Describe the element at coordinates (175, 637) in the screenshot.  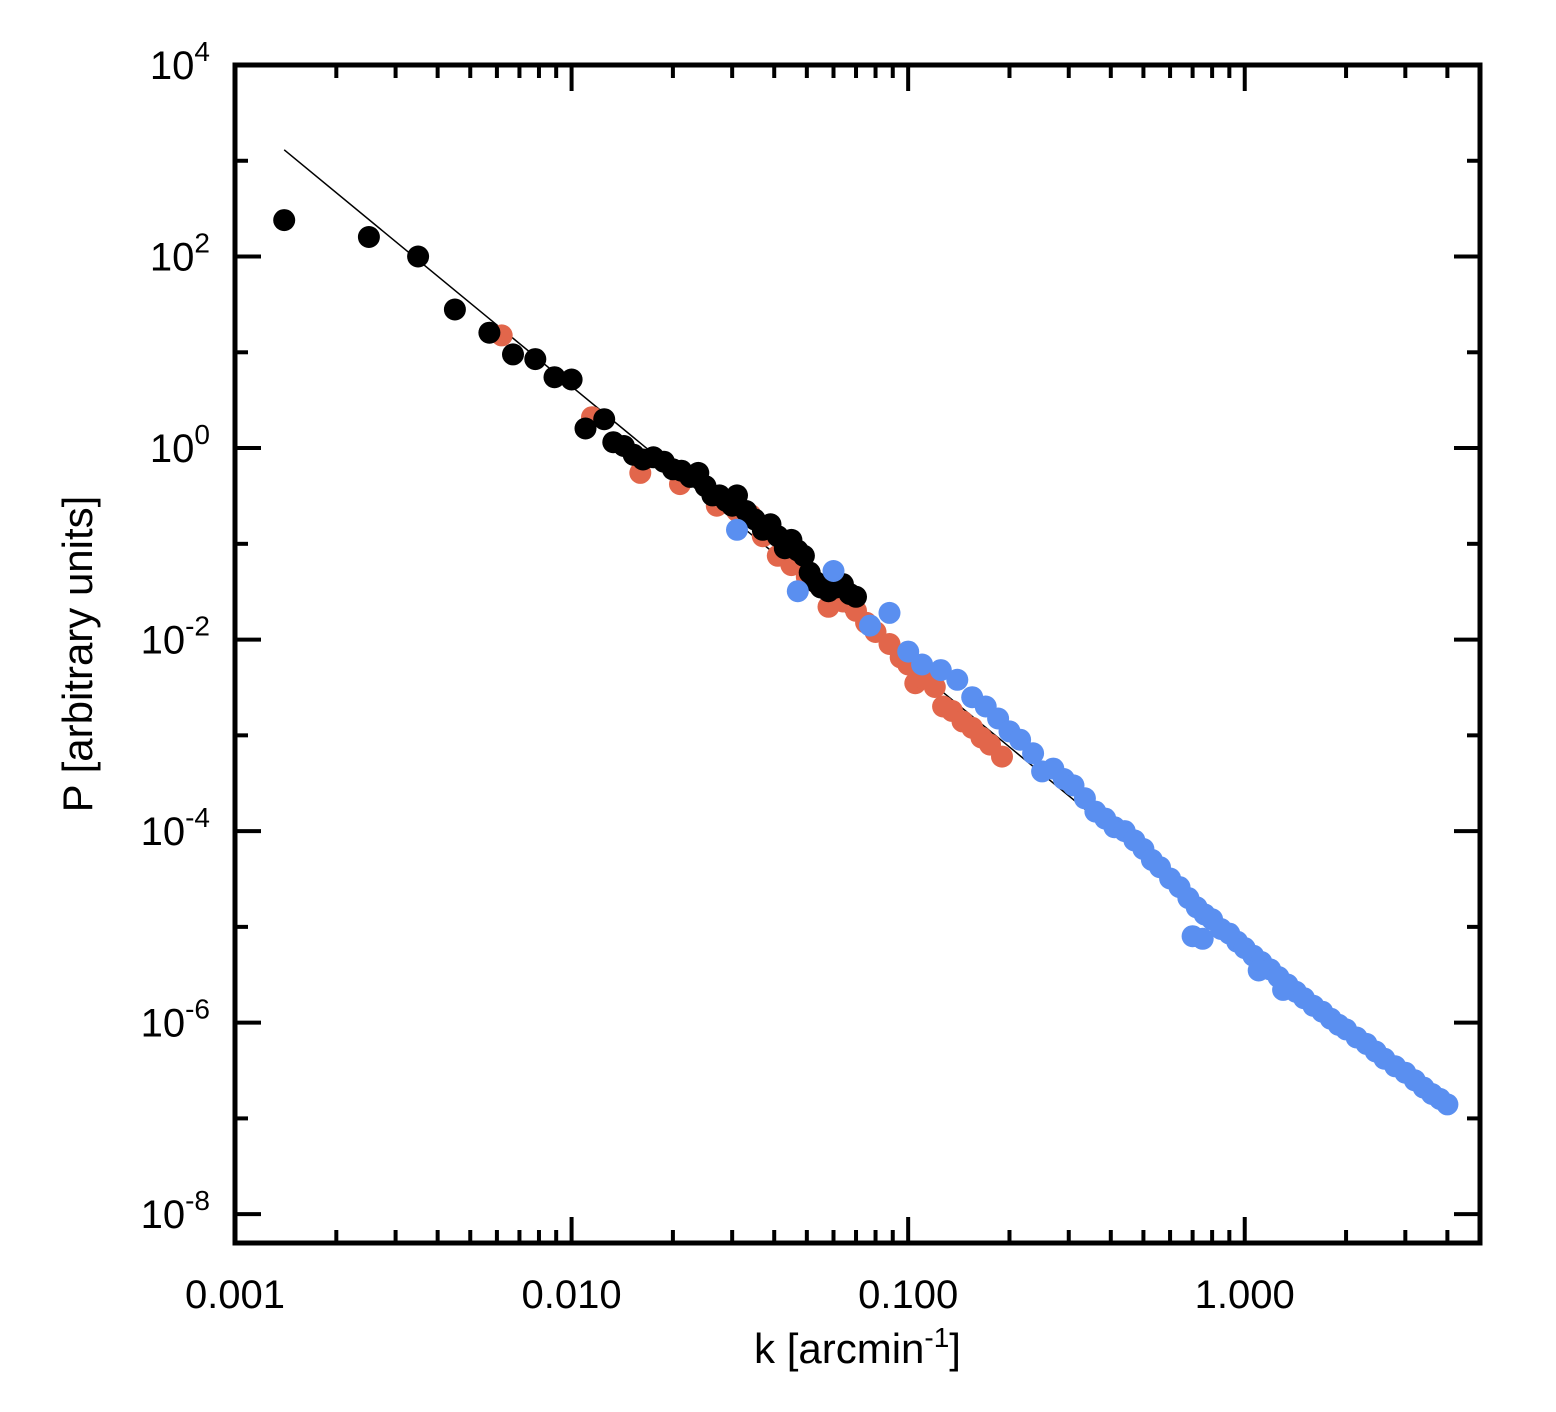
I see `y-tick-label: 10⁻²` at that location.